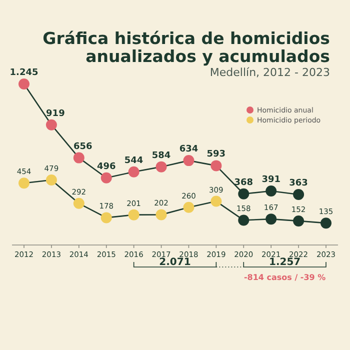 The width and height of the screenshot is (350, 350). What do you see at coordinates (244, 183) in the screenshot?
I see `data-label: 368` at bounding box center [244, 183].